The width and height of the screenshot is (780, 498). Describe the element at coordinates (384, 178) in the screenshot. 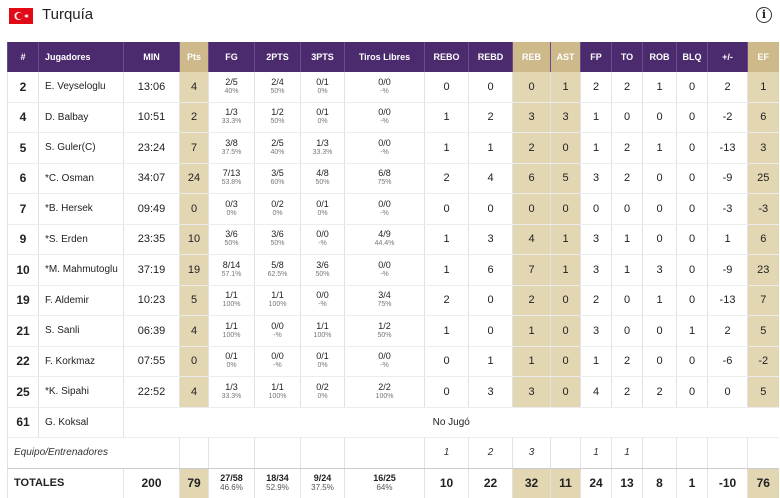

I see `free-throws: 6/8 75%` at that location.